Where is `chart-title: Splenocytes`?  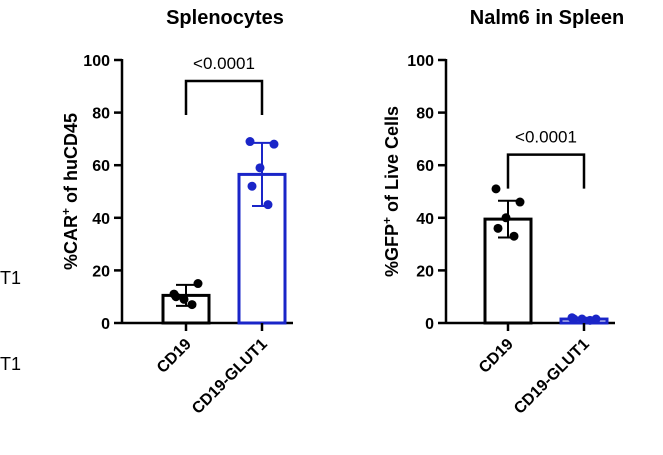 chart-title: Splenocytes is located at coordinates (225, 18).